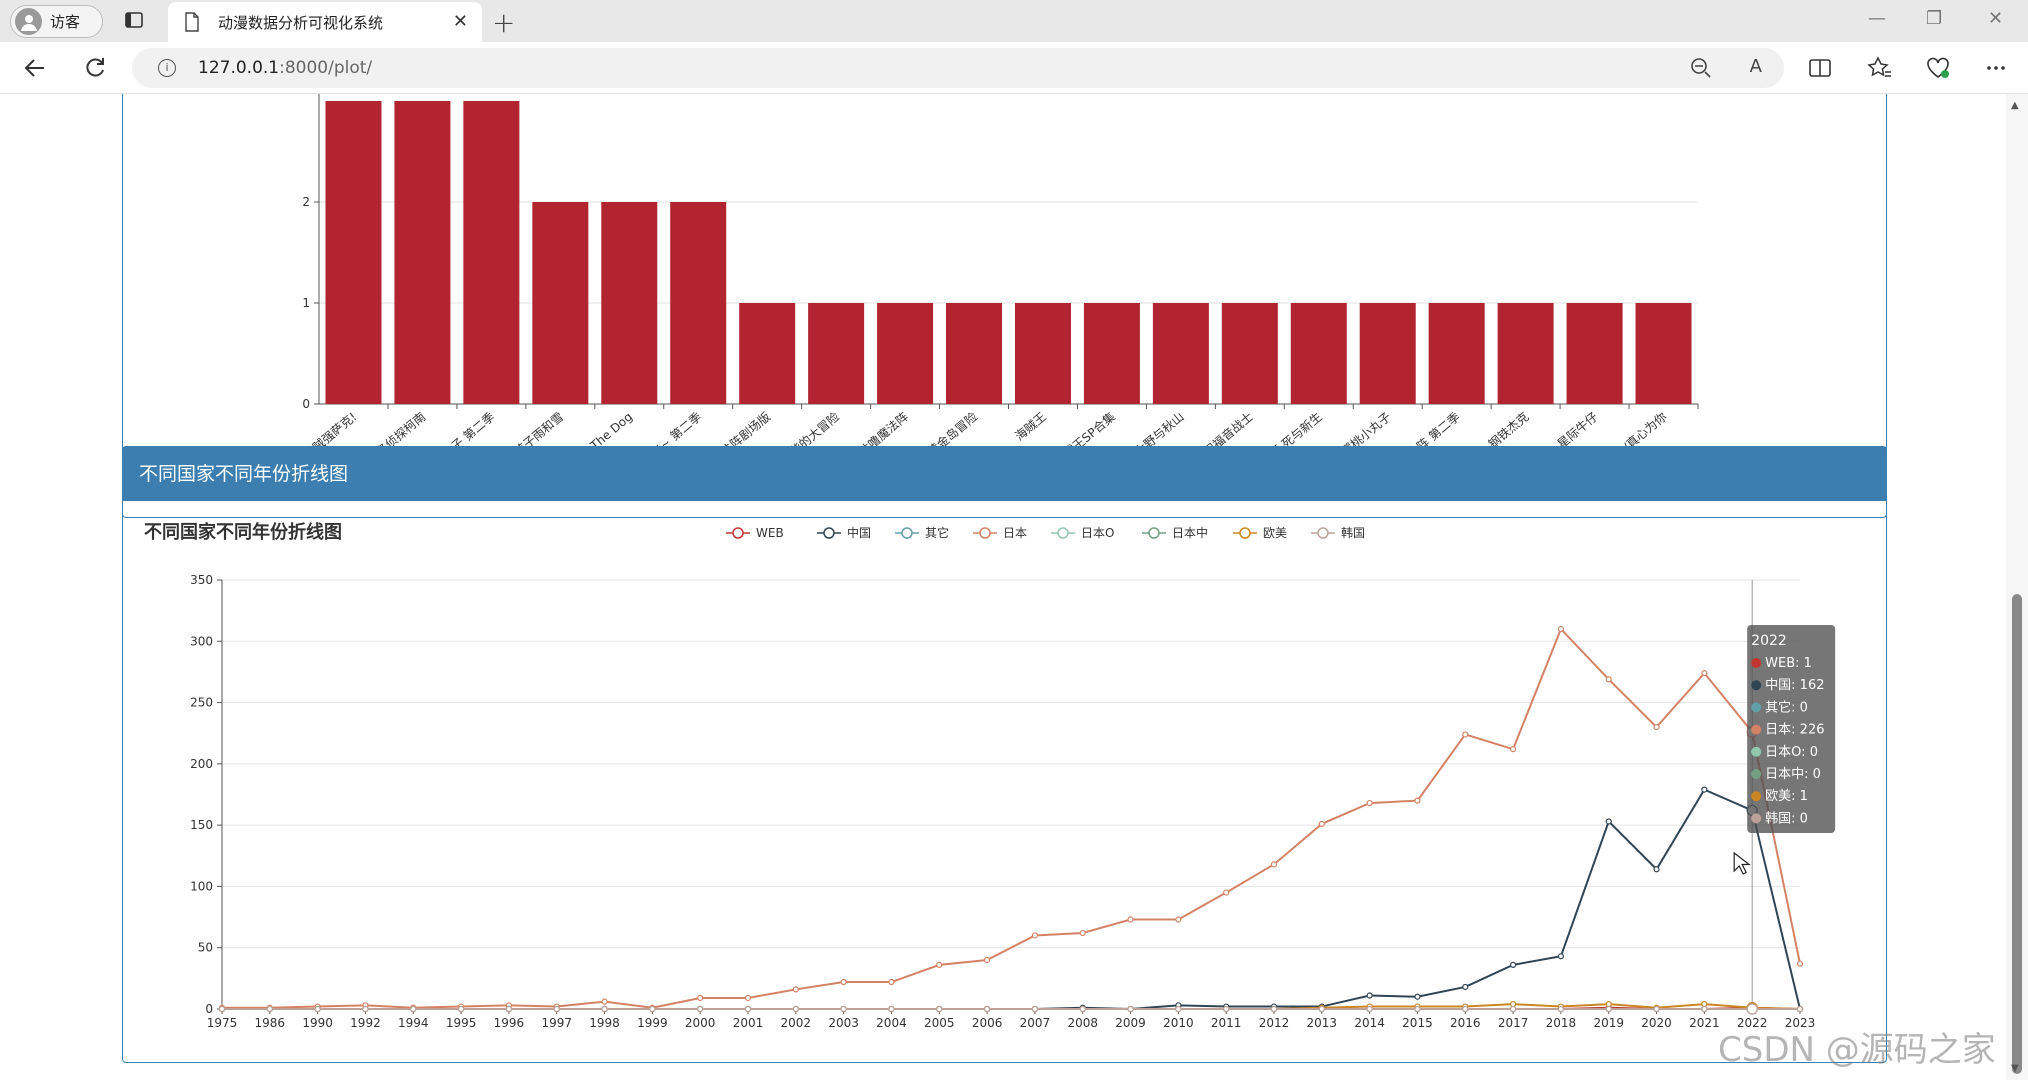 Image resolution: width=2028 pixels, height=1080 pixels. Describe the element at coordinates (1934, 18) in the screenshot. I see `restore-button: ❐` at that location.